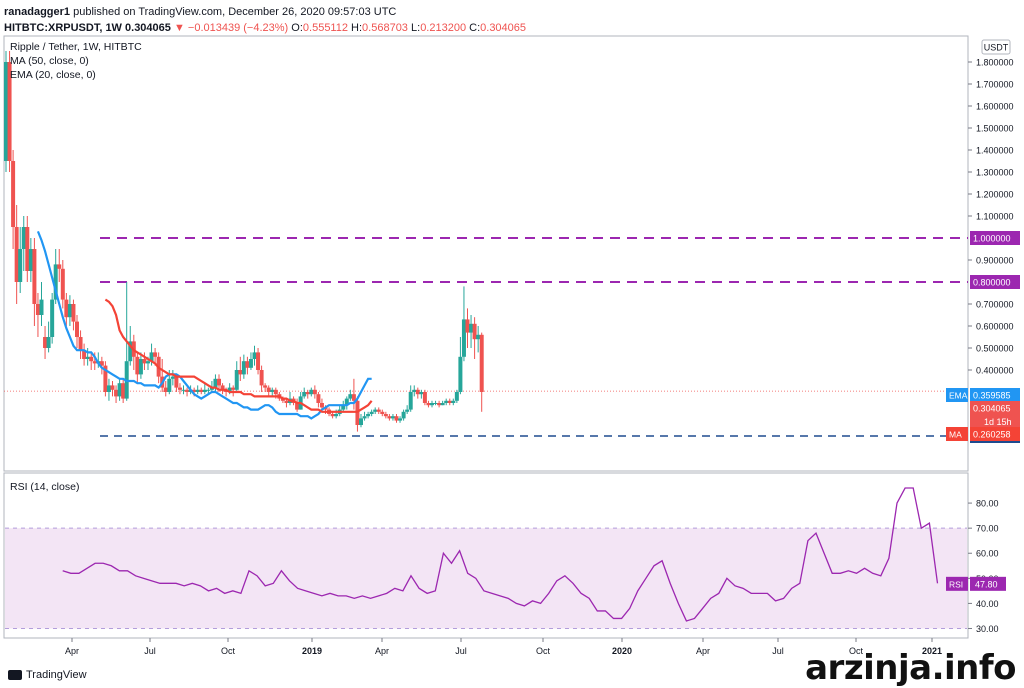  Describe the element at coordinates (461, 651) in the screenshot. I see `time-tick-label: Jul` at that location.